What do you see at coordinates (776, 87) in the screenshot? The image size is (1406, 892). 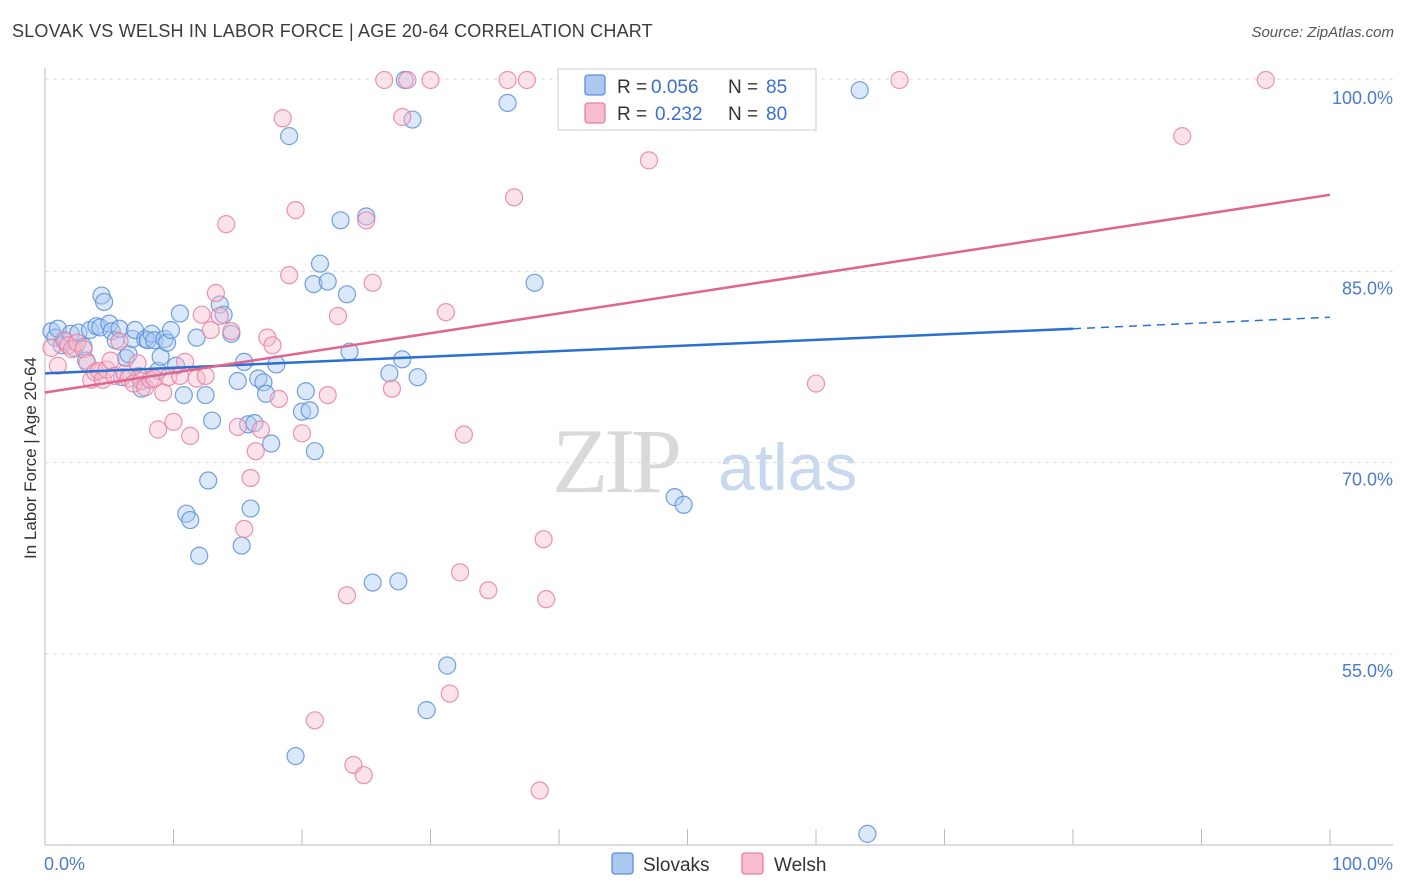 I see `legend-n-slovaks: 85` at bounding box center [776, 87].